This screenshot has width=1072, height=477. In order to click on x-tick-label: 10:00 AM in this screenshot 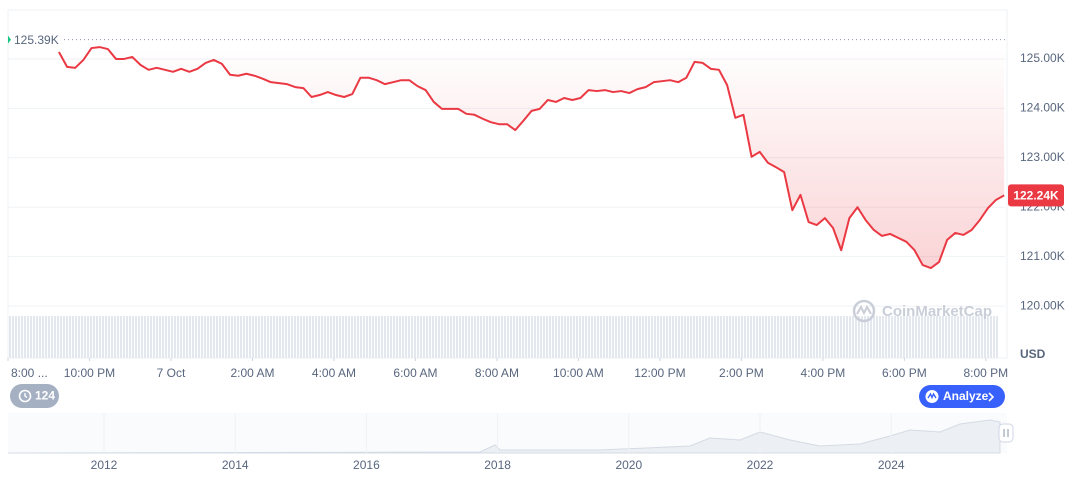, I will do `click(578, 373)`.